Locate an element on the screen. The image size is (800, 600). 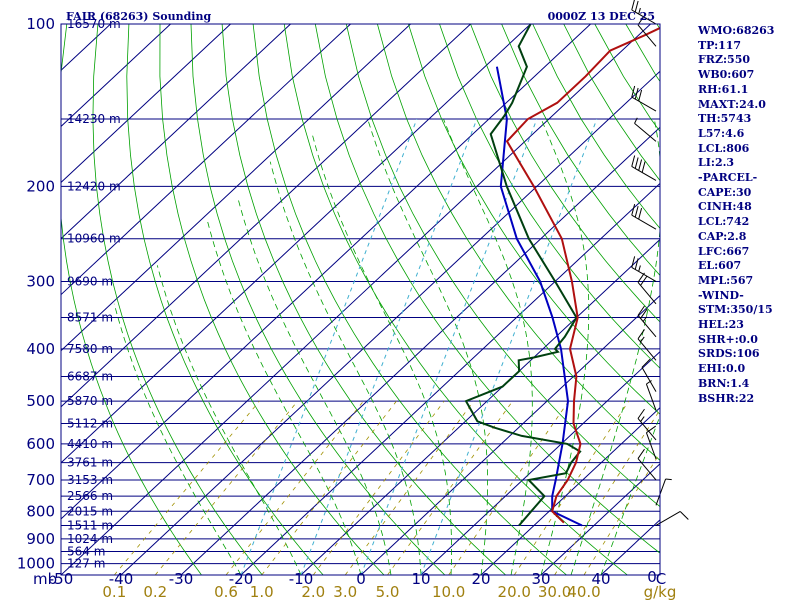
mixing-ratio-tick-label: 30.0 is located at coordinates (554, 591).